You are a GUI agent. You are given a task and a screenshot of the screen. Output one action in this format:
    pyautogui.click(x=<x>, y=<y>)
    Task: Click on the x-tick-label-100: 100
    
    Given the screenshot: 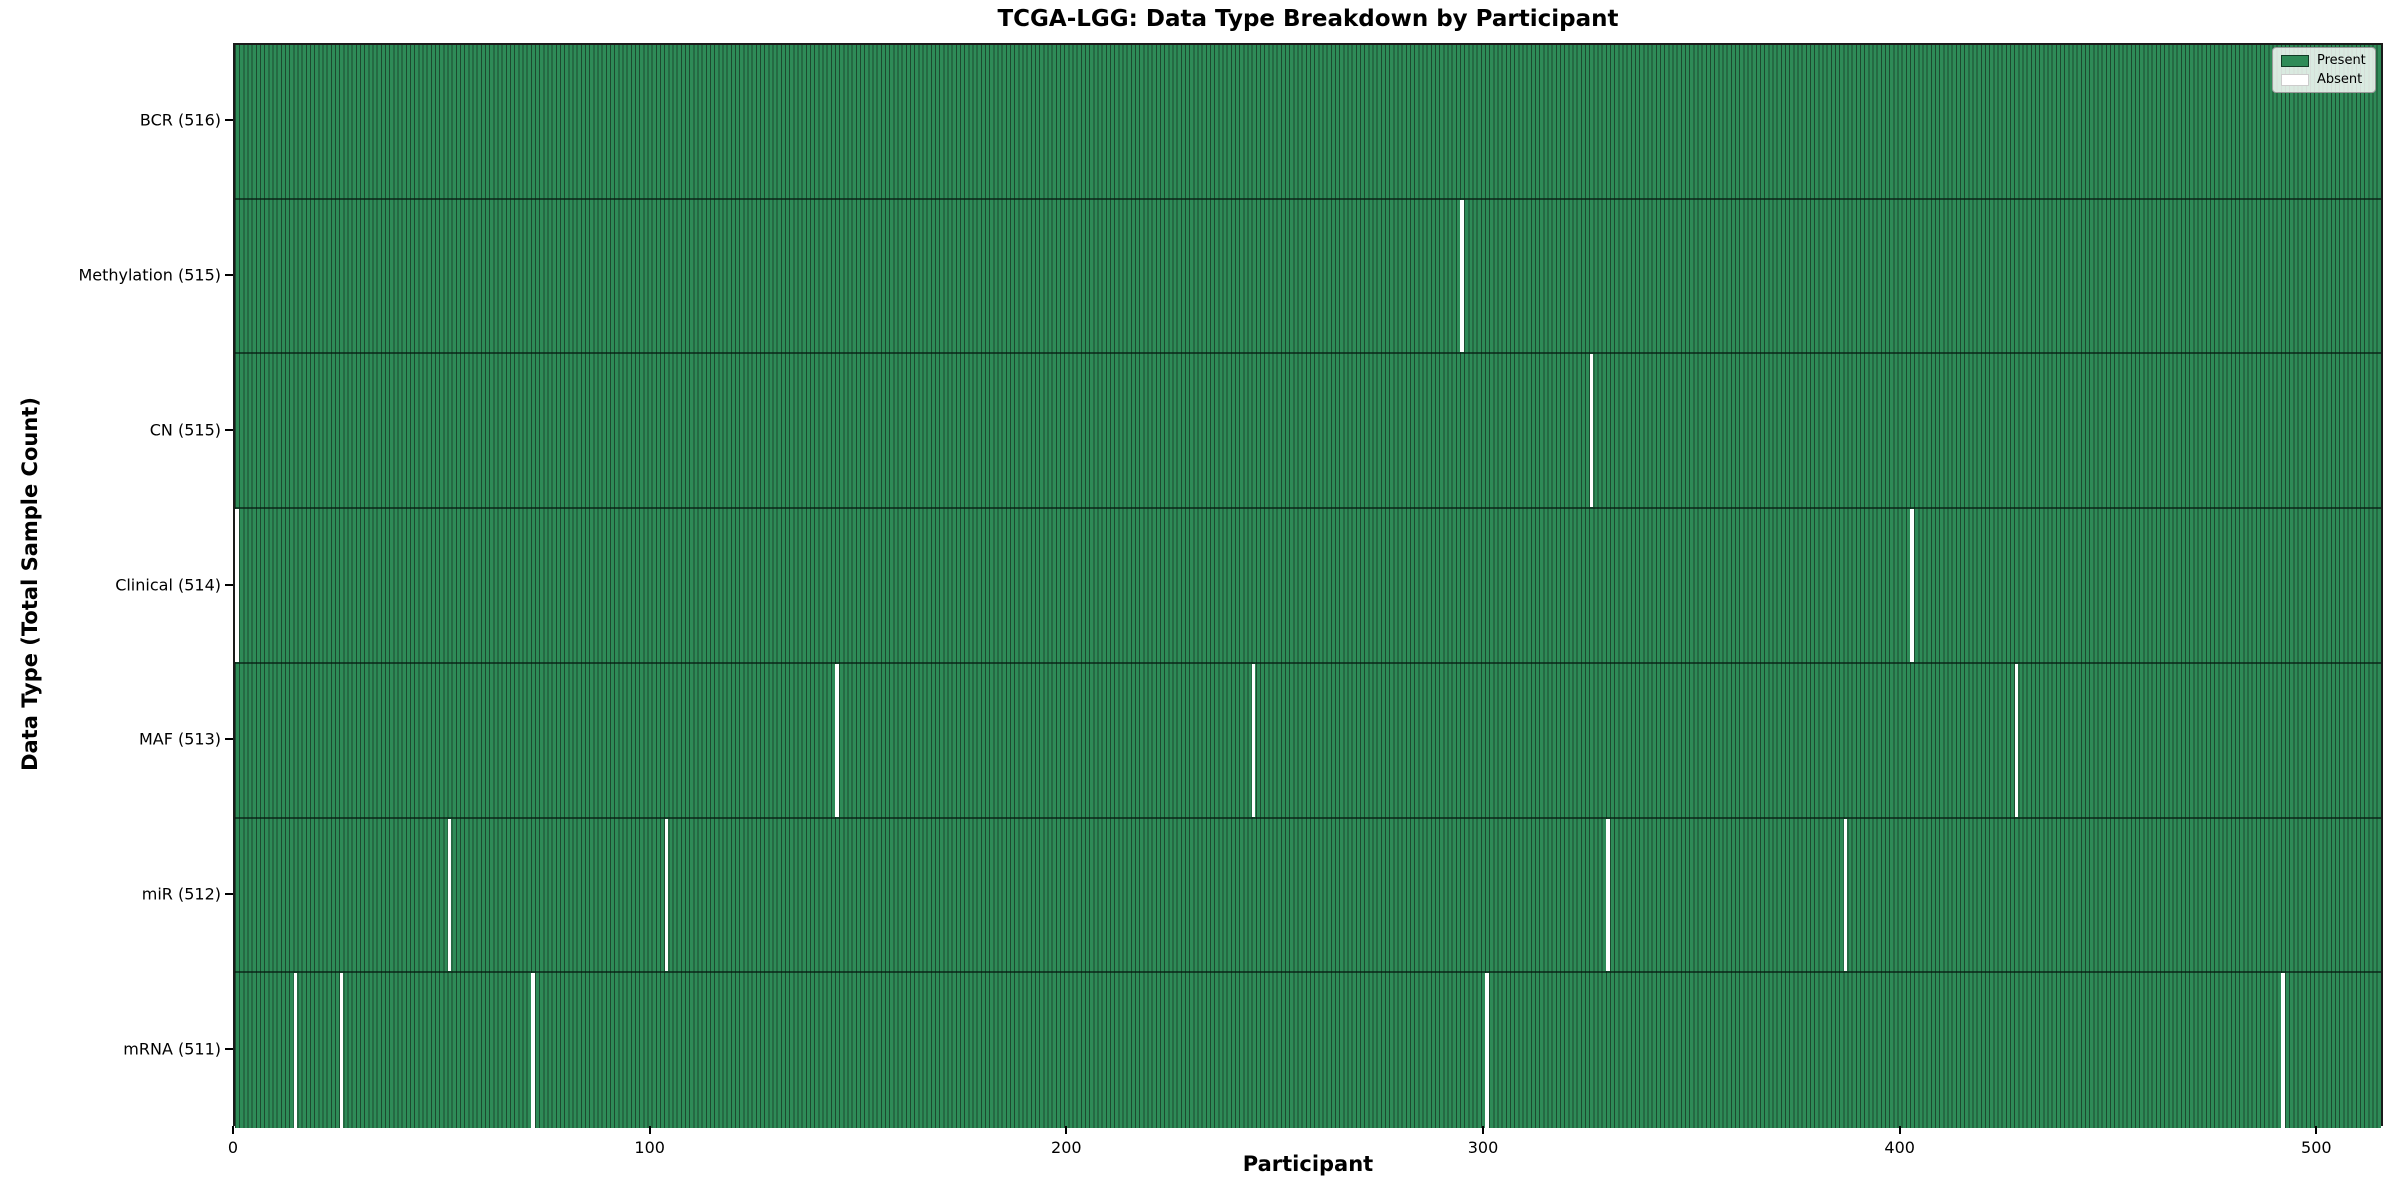 What is the action you would take?
    pyautogui.click(x=649, y=1147)
    